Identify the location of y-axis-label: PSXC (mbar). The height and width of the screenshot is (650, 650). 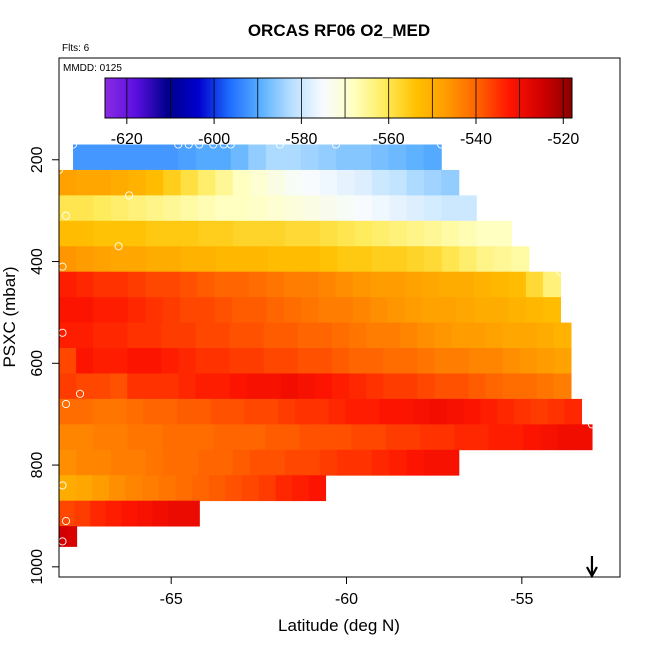
(9, 316).